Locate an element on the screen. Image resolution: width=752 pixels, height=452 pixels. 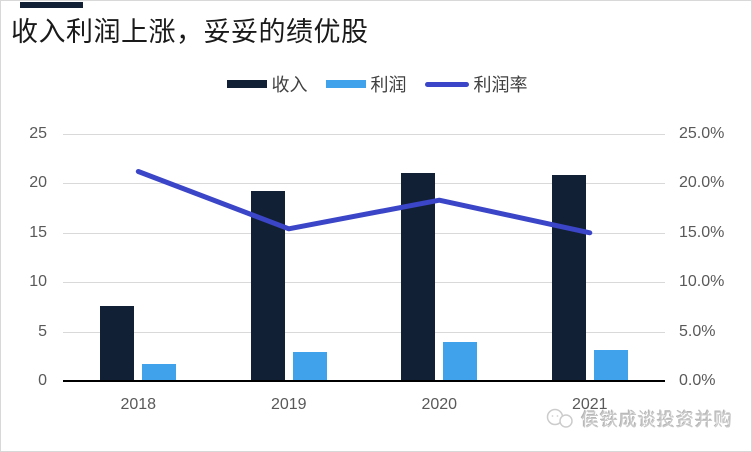
left-axis-tick: 0 is located at coordinates (42, 380).